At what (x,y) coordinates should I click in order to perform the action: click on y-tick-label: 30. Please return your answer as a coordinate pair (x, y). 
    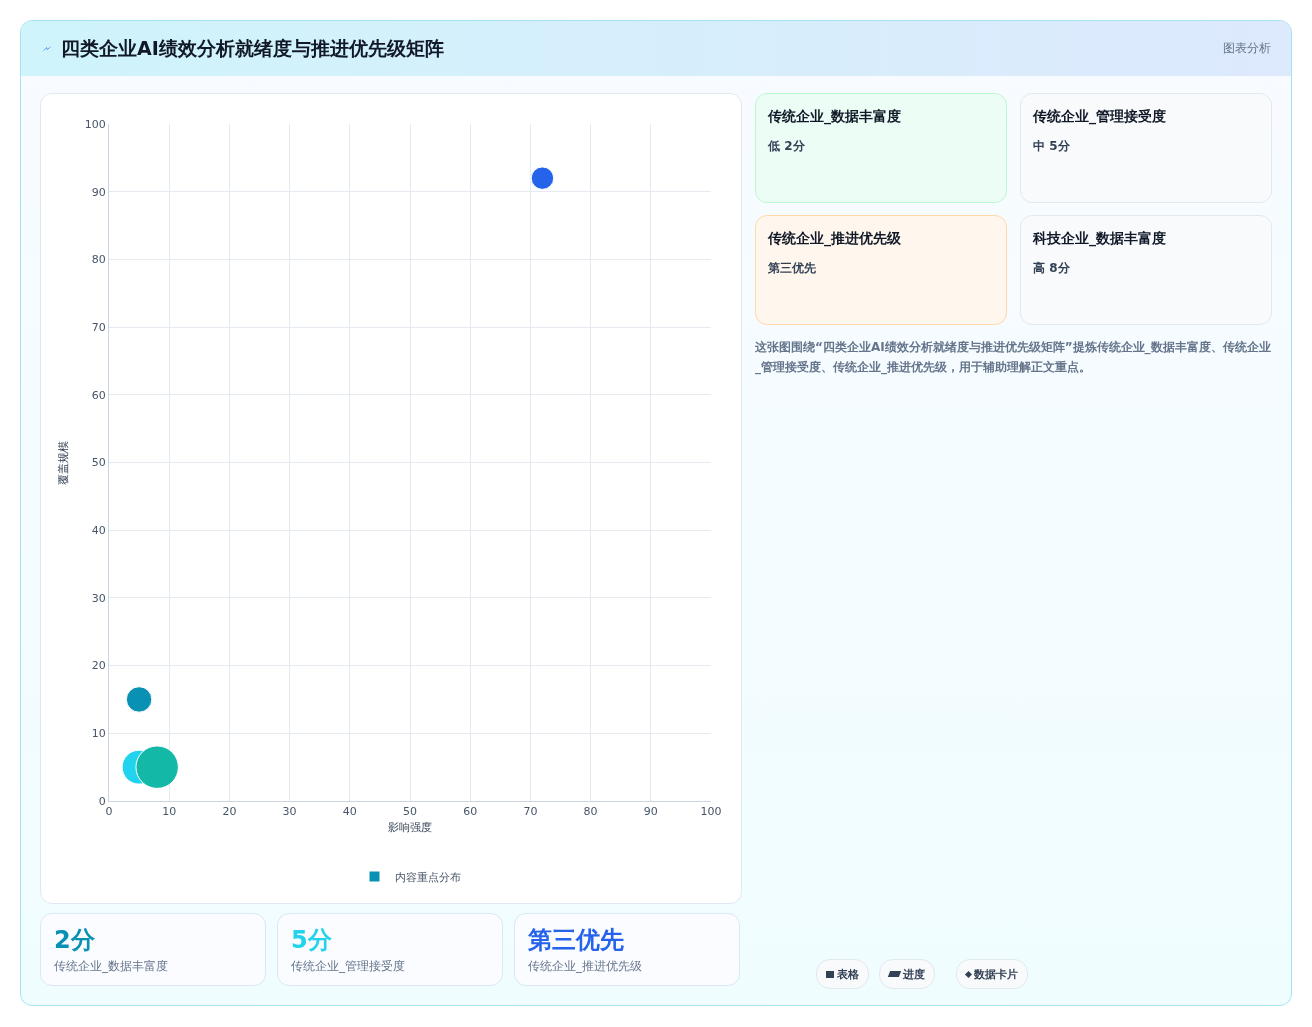
    Looking at the image, I should click on (98, 598).